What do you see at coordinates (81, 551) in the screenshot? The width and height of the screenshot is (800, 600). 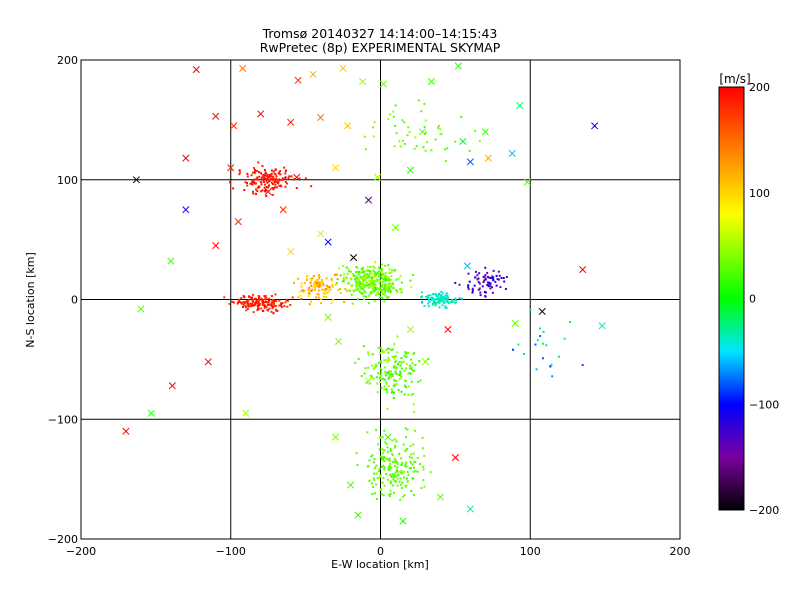 I see `x-tick-label: −200` at bounding box center [81, 551].